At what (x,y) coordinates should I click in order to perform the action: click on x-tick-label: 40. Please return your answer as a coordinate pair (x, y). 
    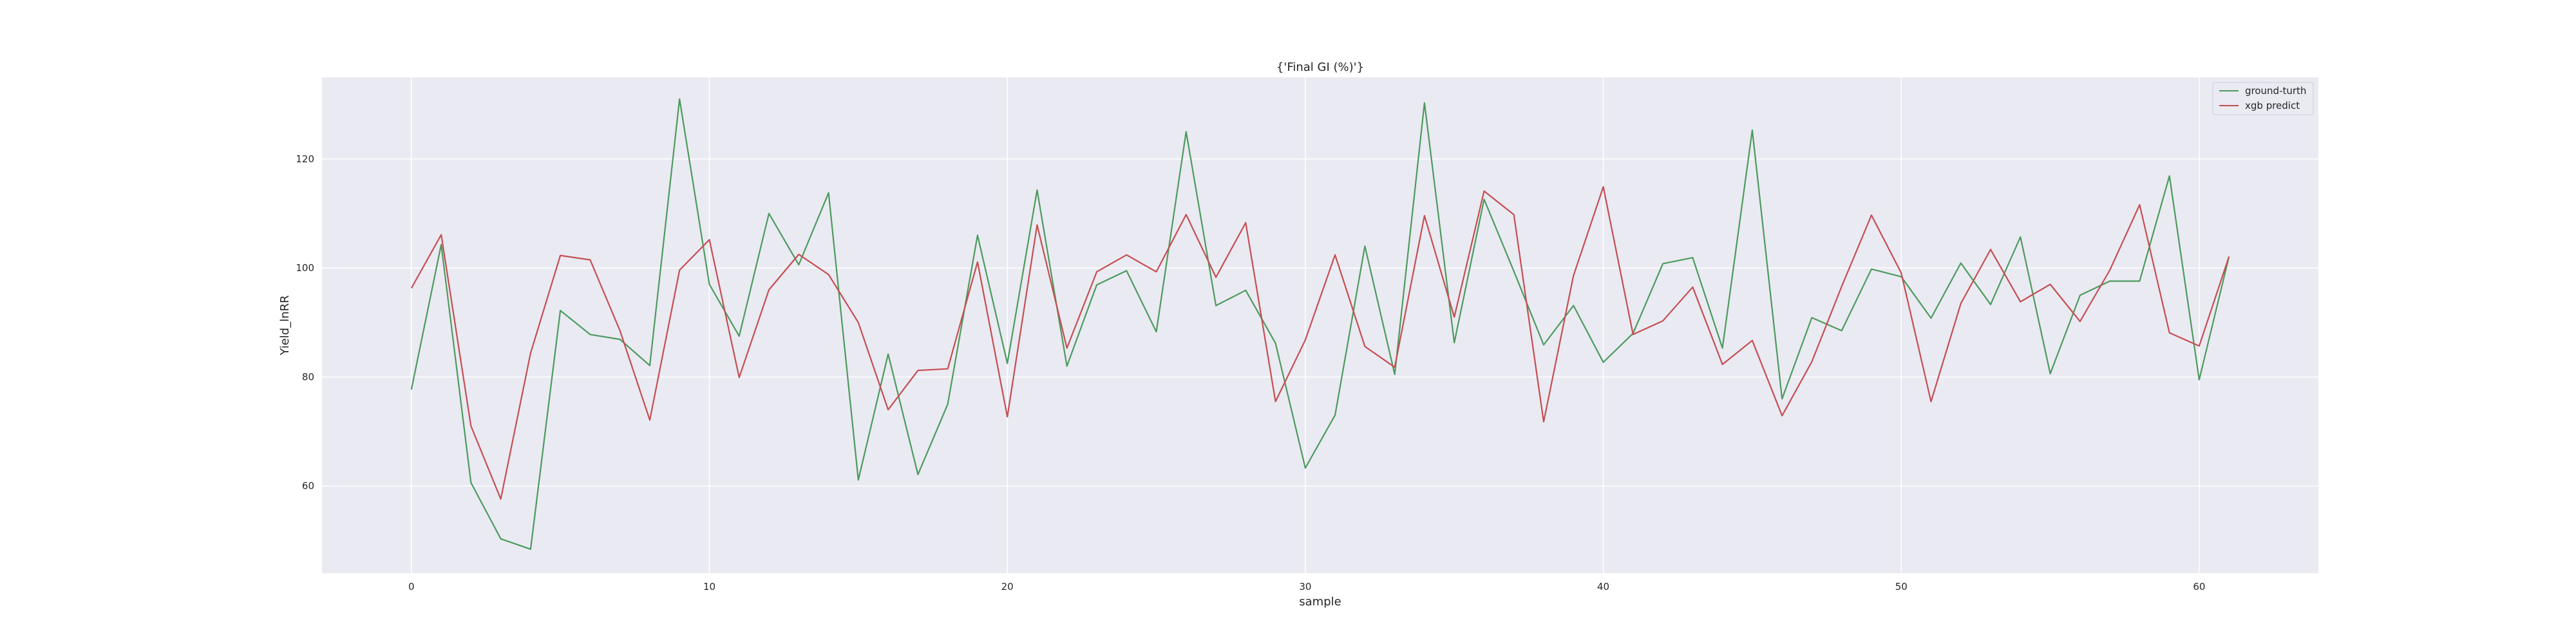
    Looking at the image, I should click on (1603, 587).